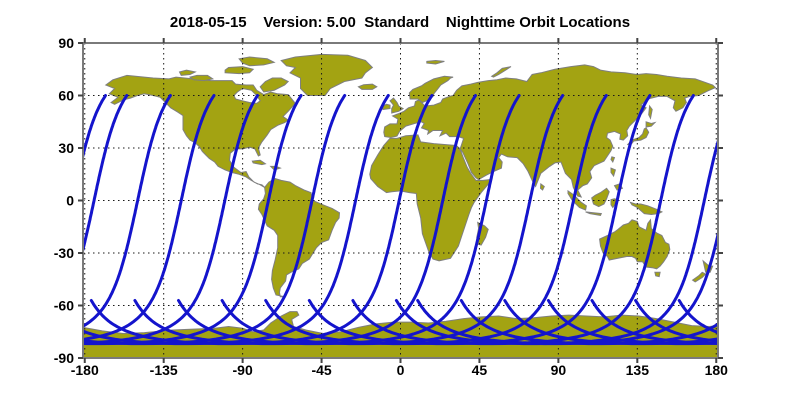  I want to click on land-new-guinea, so click(646, 208).